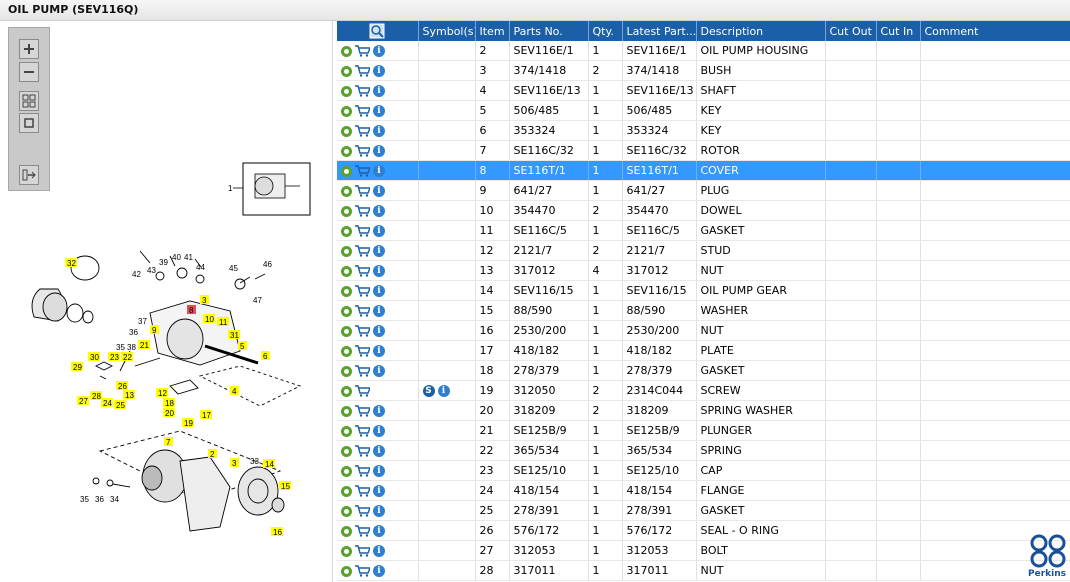 The height and width of the screenshot is (582, 1070). Describe the element at coordinates (492, 31) in the screenshot. I see `column-header-item: Item` at that location.